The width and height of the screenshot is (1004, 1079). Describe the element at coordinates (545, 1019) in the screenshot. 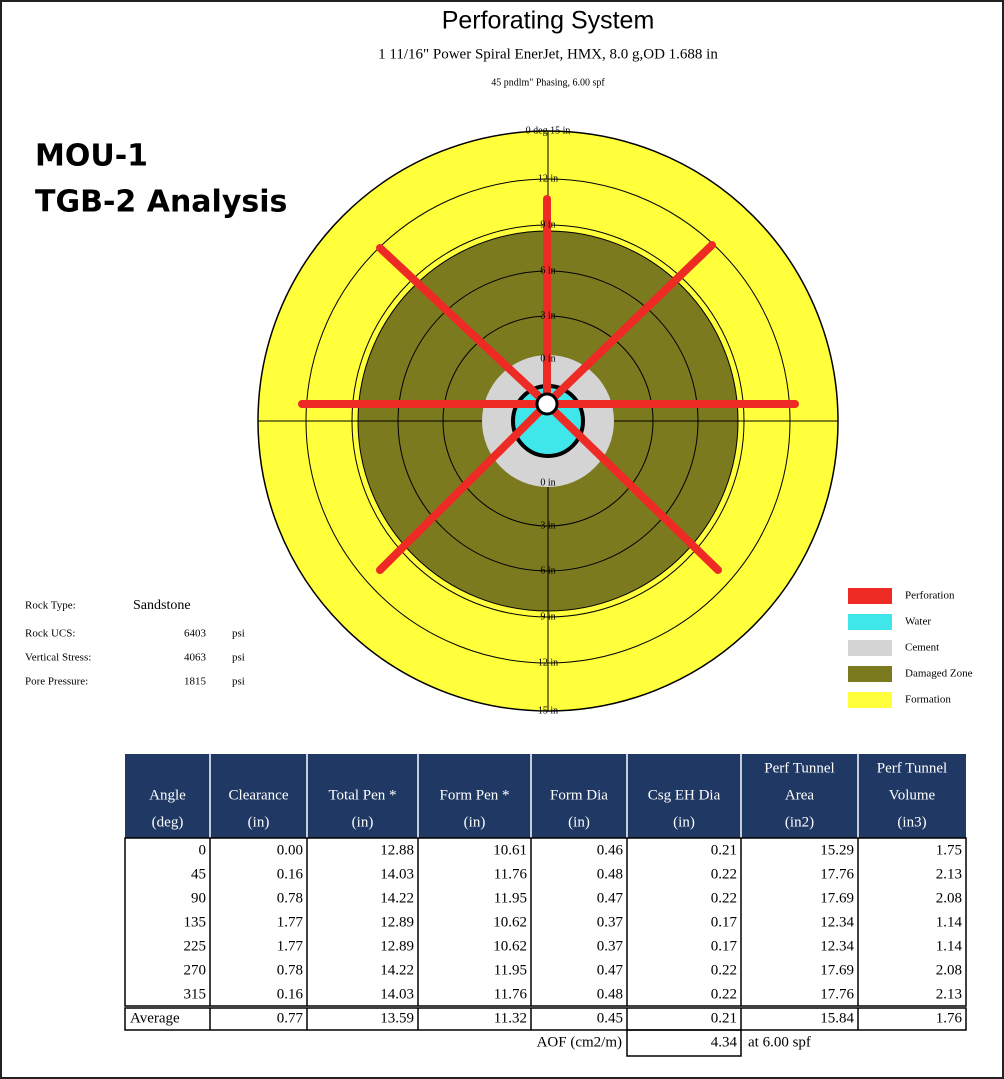

I see `average-row` at that location.